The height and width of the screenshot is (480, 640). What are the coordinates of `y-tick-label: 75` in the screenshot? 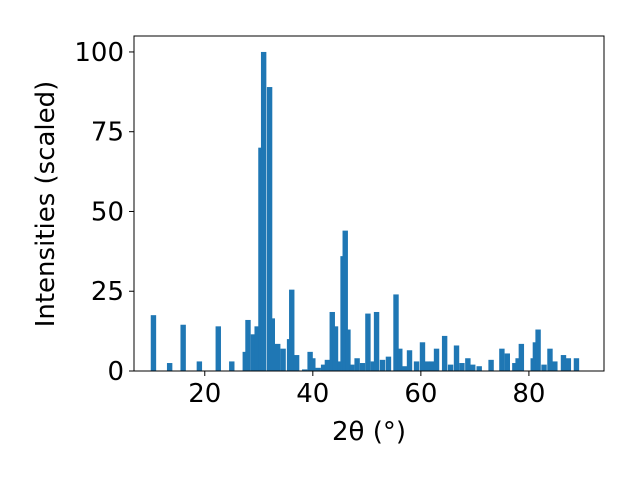 It's located at (107, 133).